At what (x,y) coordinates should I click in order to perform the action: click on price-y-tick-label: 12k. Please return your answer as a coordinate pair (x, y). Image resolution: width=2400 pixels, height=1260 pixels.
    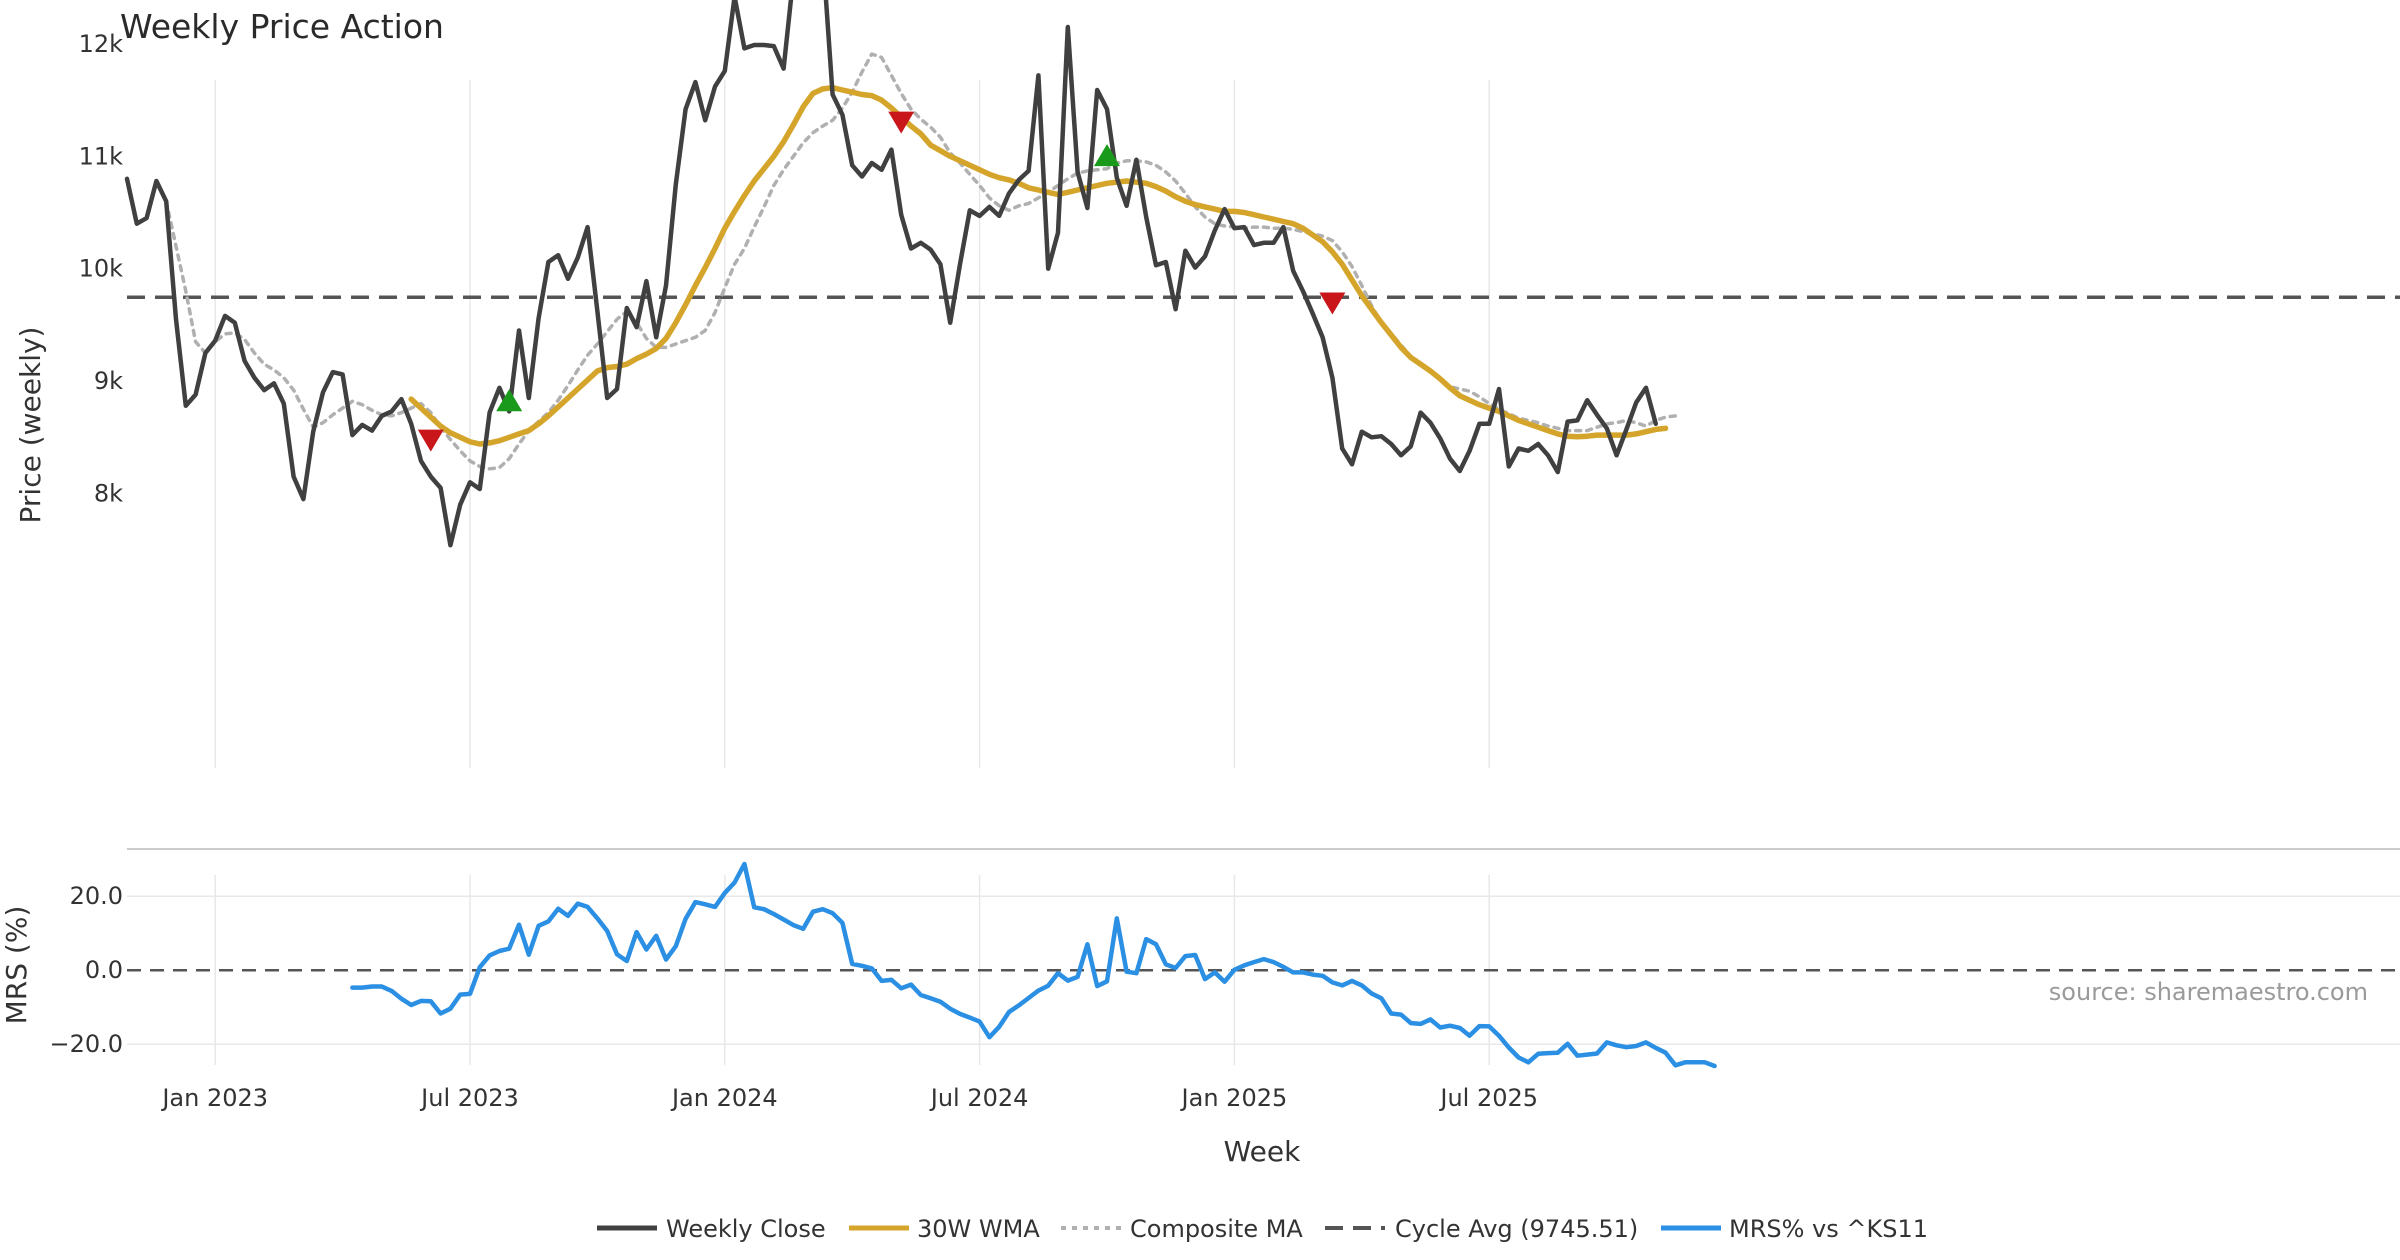
    Looking at the image, I should click on (101, 44).